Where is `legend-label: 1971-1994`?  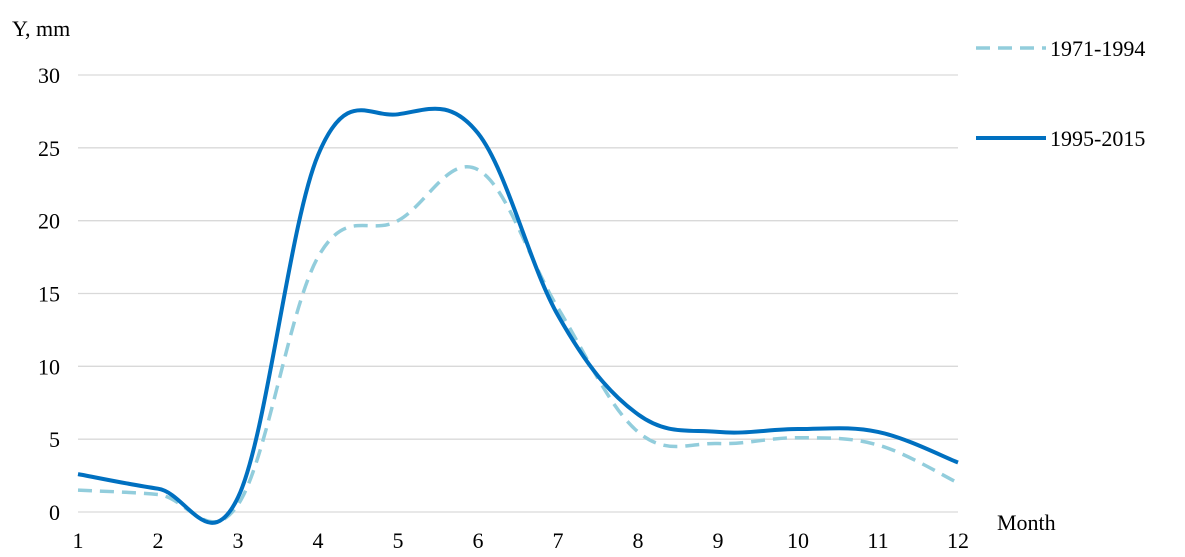
legend-label: 1971-1994 is located at coordinates (1097, 48).